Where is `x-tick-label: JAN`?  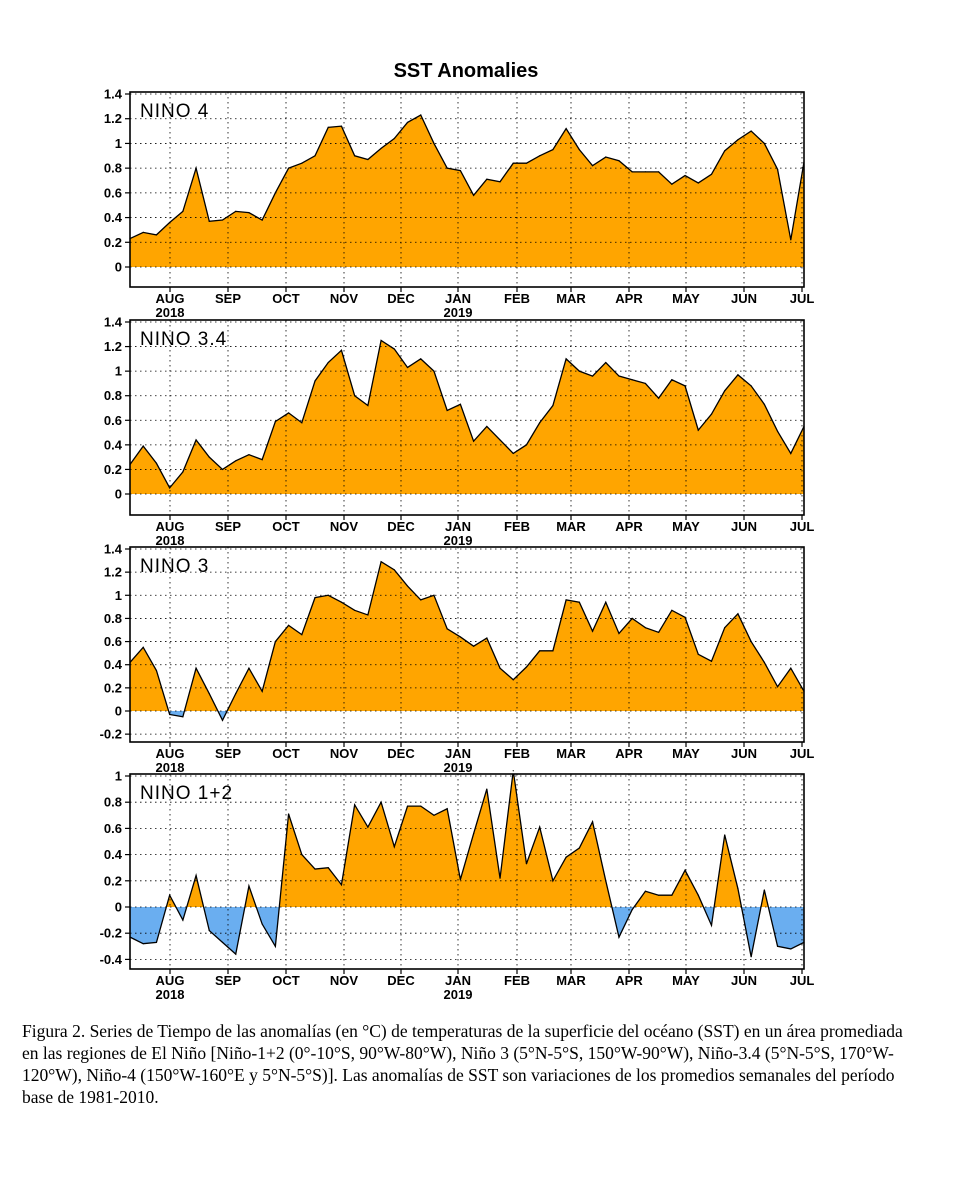 x-tick-label: JAN is located at coordinates (458, 753).